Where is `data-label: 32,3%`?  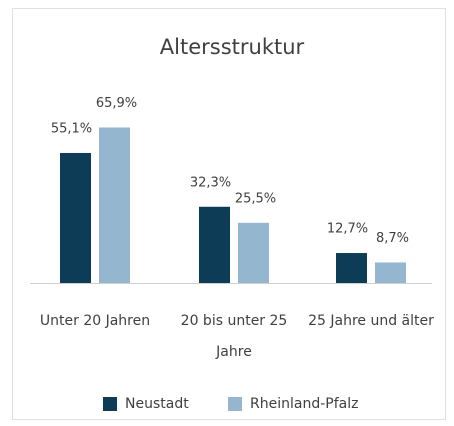
data-label: 32,3% is located at coordinates (210, 182).